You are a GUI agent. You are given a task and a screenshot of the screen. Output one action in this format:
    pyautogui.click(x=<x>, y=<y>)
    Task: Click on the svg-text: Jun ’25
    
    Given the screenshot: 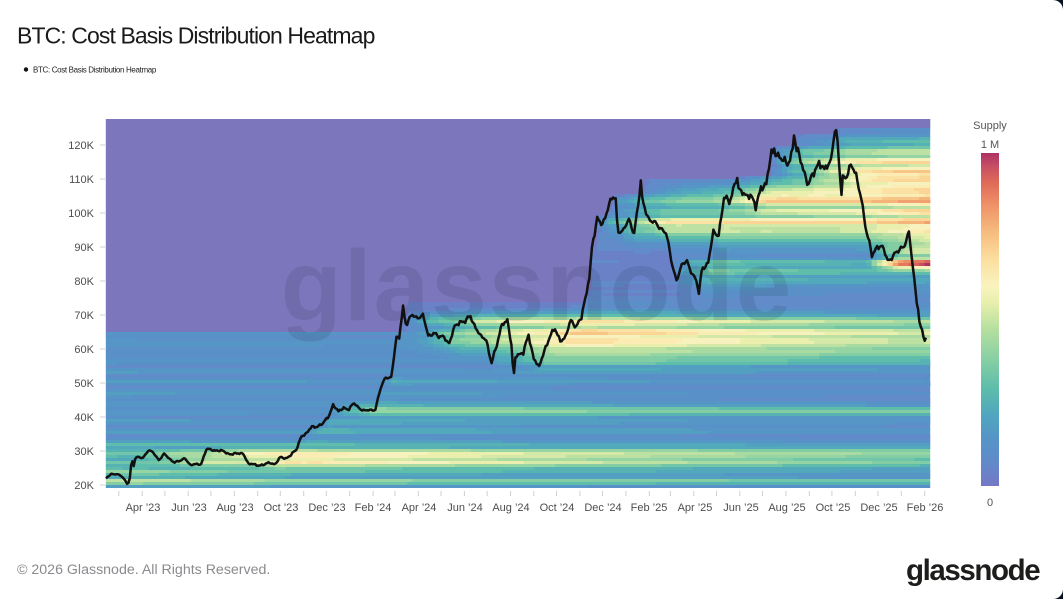 What is the action you would take?
    pyautogui.click(x=740, y=508)
    